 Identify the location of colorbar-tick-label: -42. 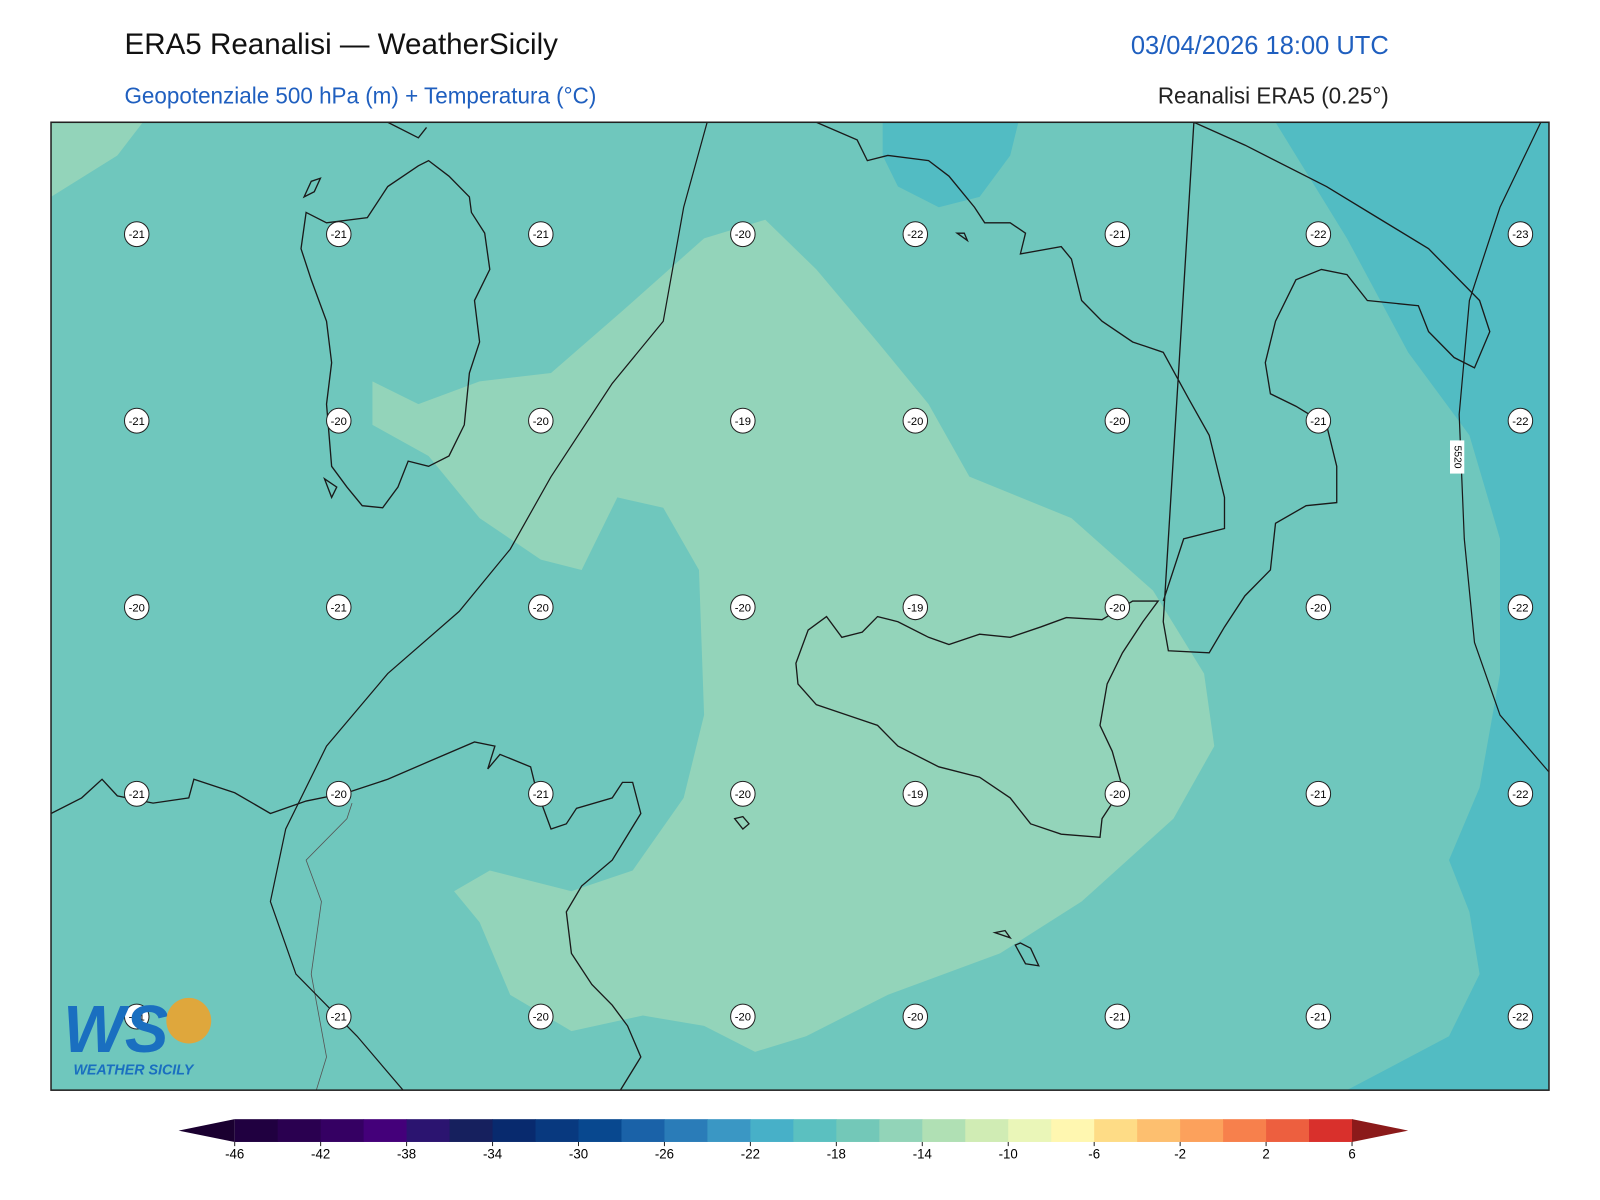
(320, 1153).